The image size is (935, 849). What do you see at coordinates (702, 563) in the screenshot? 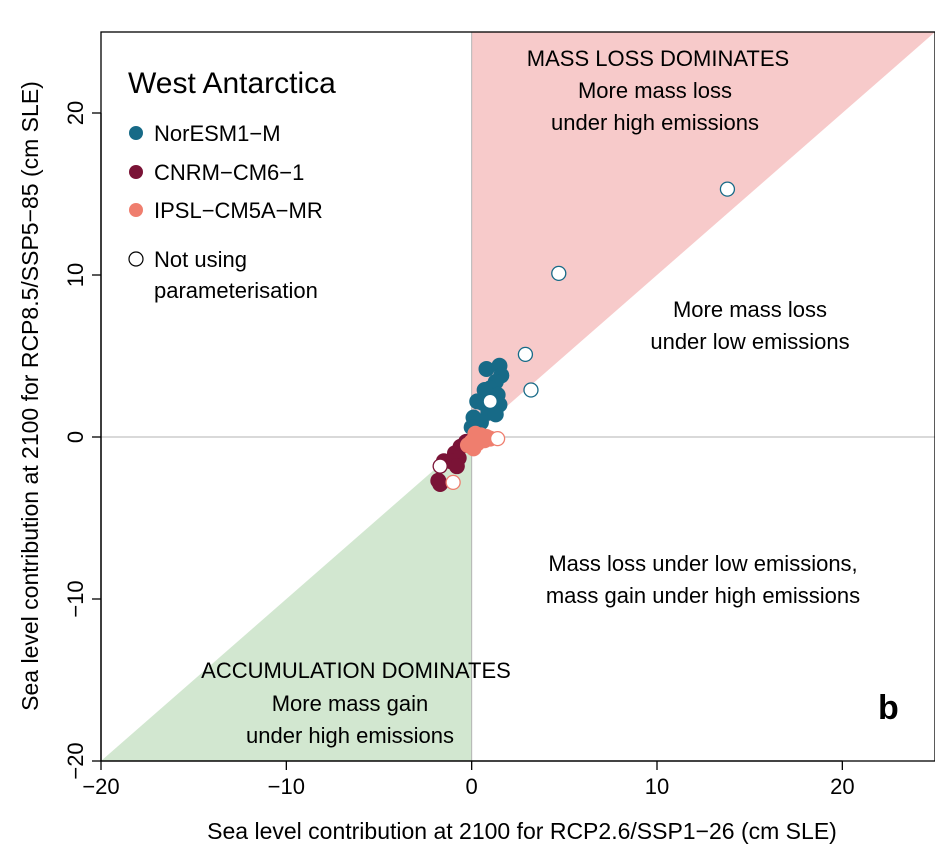
I see `annotation-loss-low-gain-high-1: Mass loss under low emissions,` at bounding box center [702, 563].